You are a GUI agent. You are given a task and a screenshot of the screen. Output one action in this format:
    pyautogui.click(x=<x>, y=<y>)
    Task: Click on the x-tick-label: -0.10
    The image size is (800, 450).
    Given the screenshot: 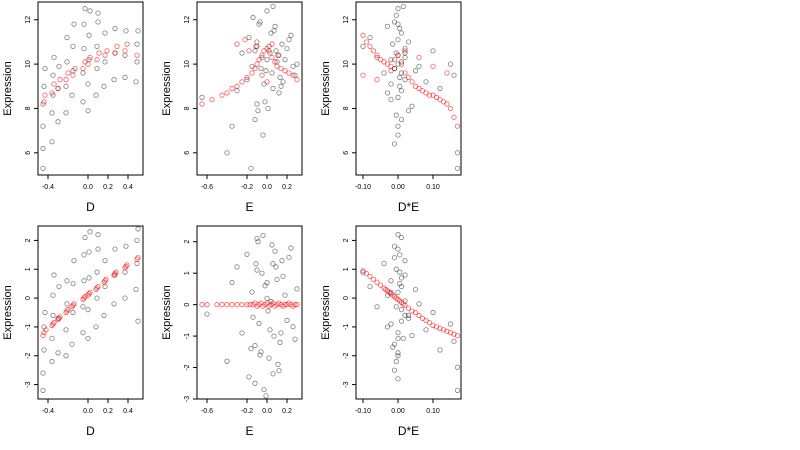 What is the action you would take?
    pyautogui.click(x=363, y=187)
    